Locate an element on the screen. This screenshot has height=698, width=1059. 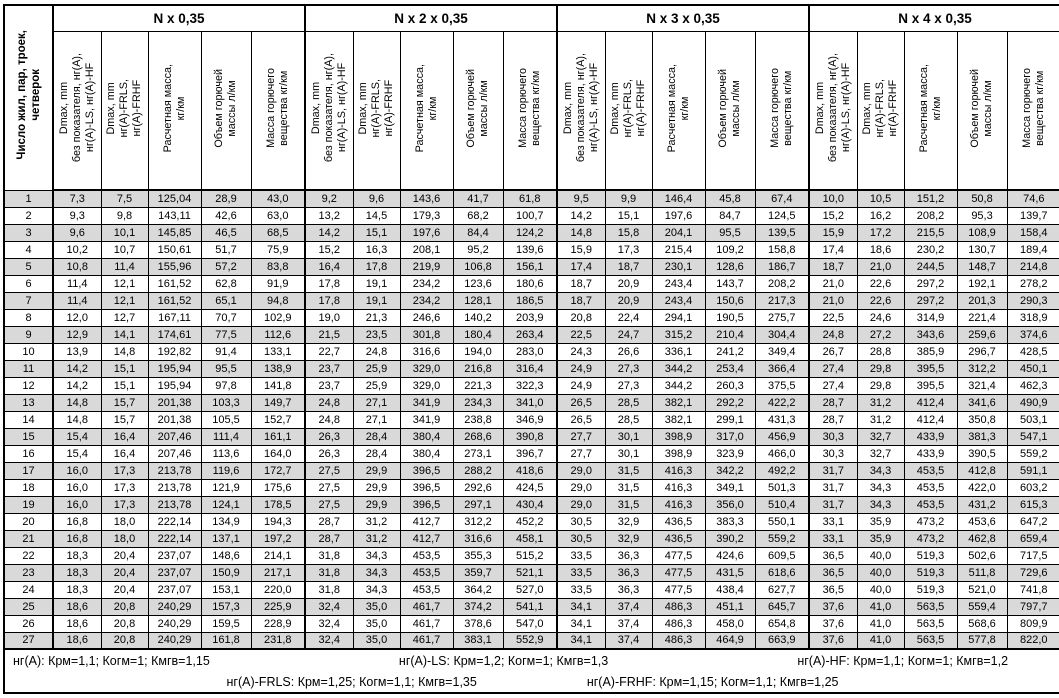
data-cell: 20,8 is located at coordinates (124, 623).